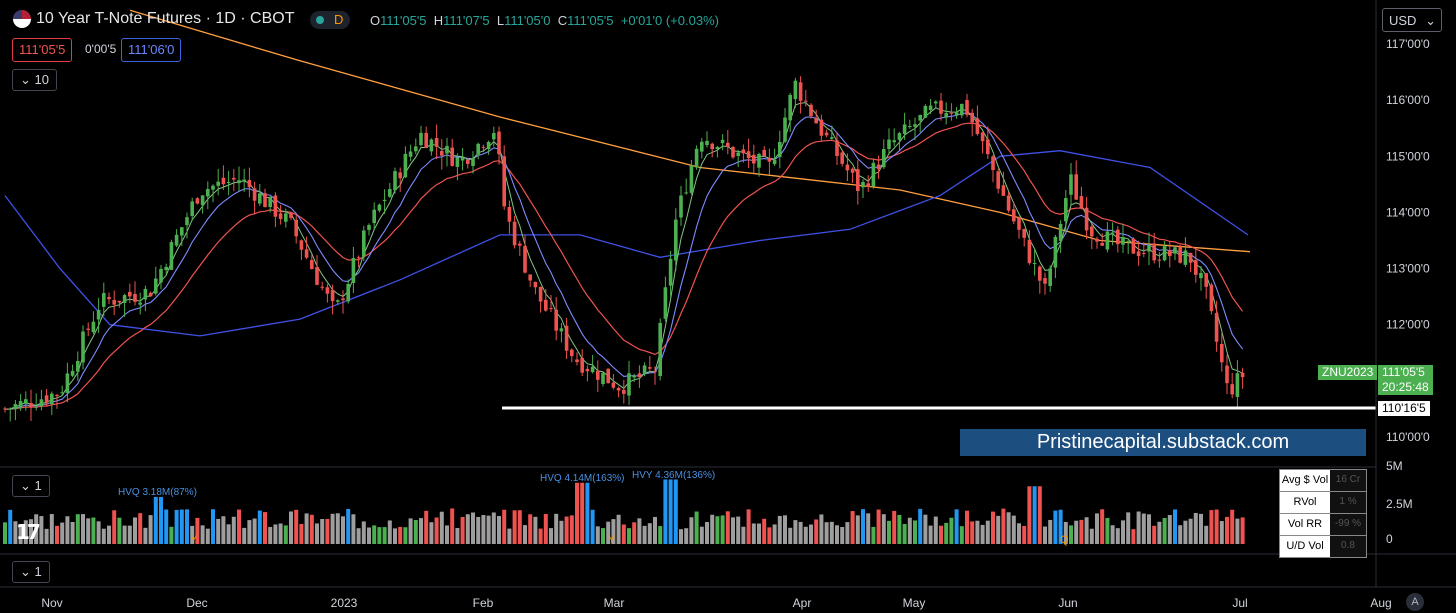 The height and width of the screenshot is (613, 1456). I want to click on buy-price-button: 111'06'0, so click(151, 50).